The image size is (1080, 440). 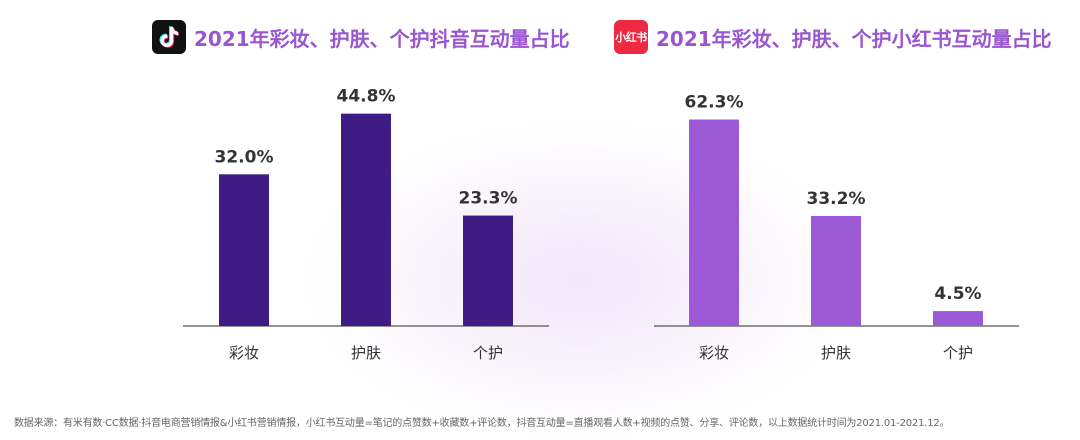 What do you see at coordinates (382, 38) in the screenshot?
I see `douyin-chart-title: 2021年彩妆、护肤、个护抖音互动量占比` at bounding box center [382, 38].